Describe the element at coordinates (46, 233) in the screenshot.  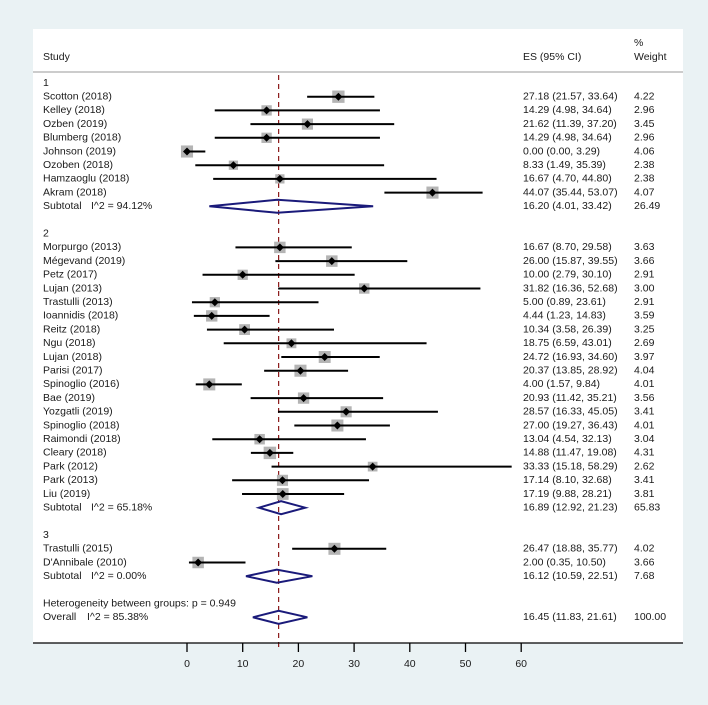
I see `group-label: 2` at that location.